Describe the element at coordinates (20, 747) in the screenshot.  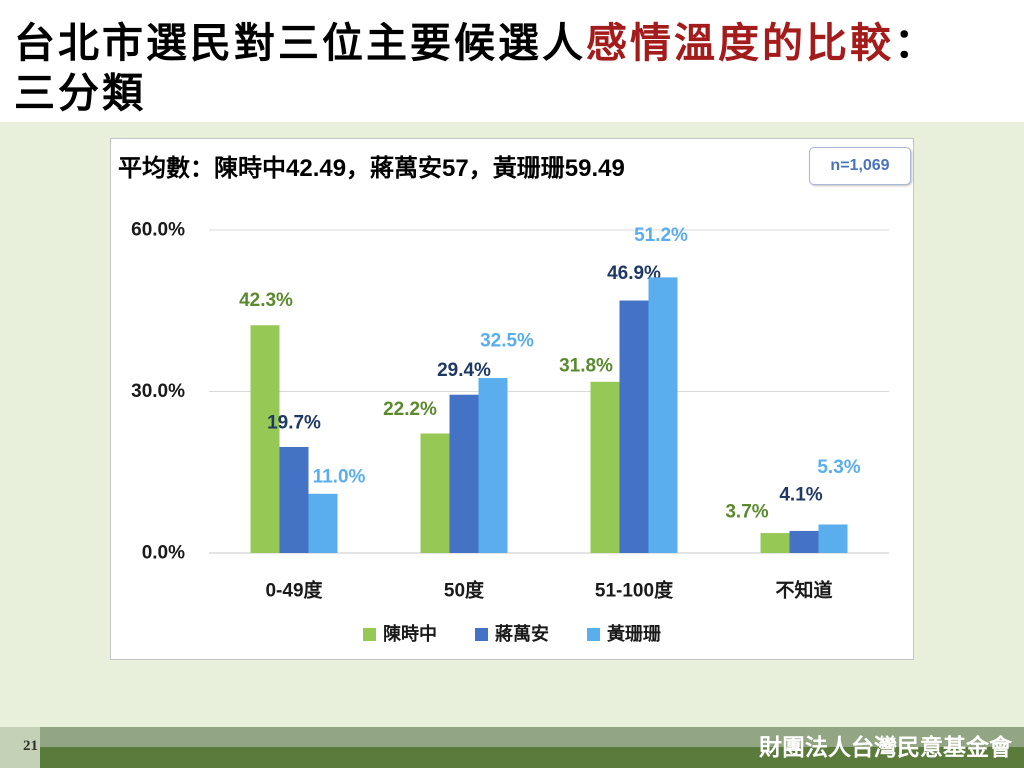
I see `page-number-box` at that location.